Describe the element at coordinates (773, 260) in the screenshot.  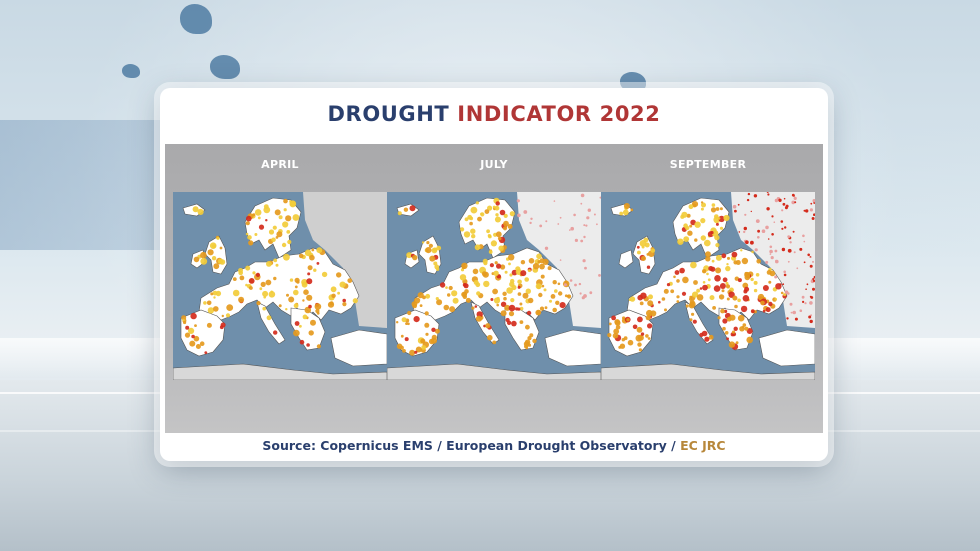
I see `non-covered-land` at that location.